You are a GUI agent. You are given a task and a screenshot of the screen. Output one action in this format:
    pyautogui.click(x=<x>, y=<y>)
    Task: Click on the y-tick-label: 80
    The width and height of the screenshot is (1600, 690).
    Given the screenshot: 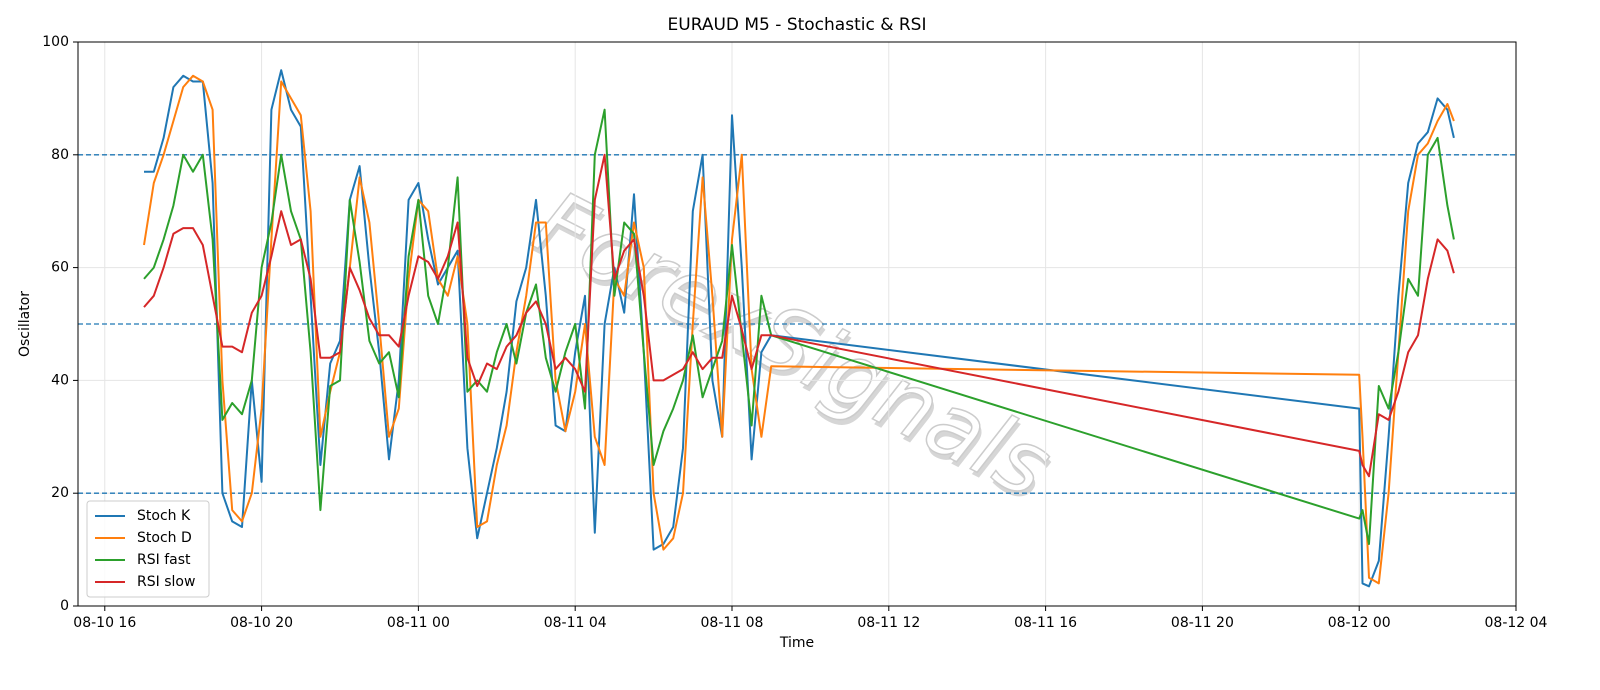 What is the action you would take?
    pyautogui.click(x=60, y=155)
    